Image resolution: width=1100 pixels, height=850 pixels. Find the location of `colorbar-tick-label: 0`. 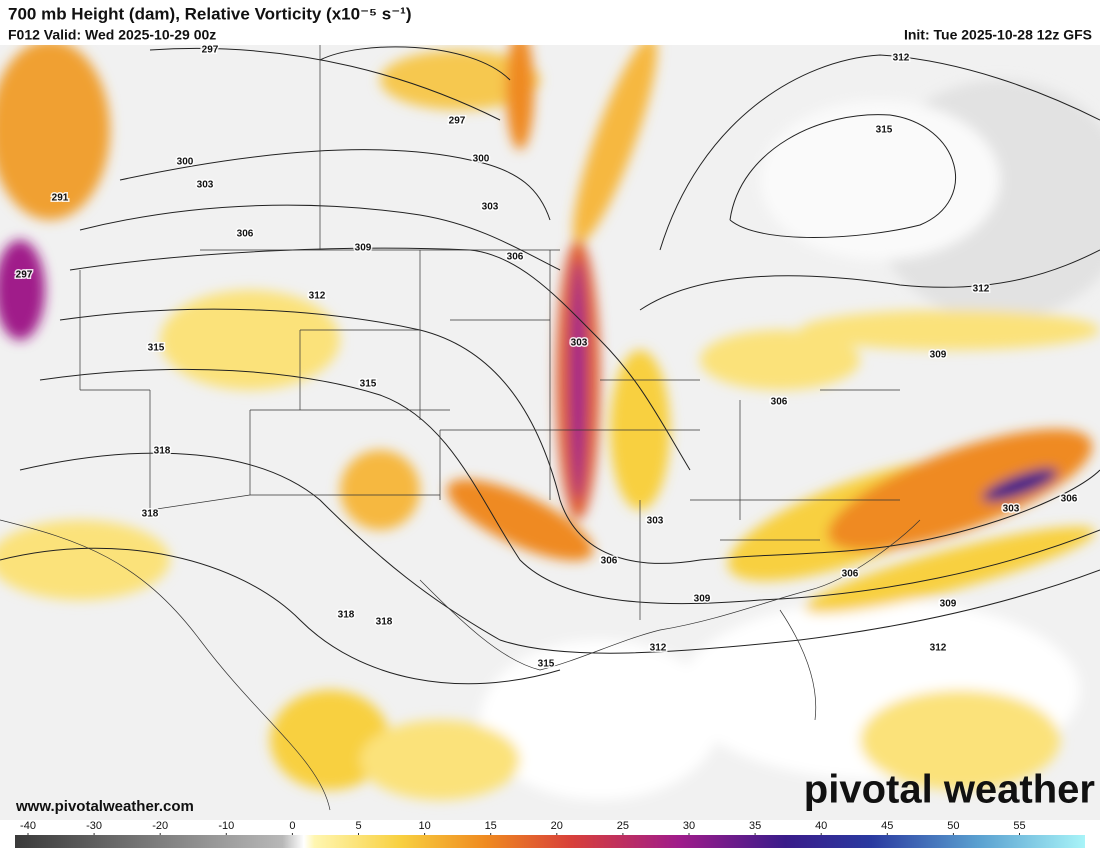

colorbar-tick-label: 0 is located at coordinates (292, 826).